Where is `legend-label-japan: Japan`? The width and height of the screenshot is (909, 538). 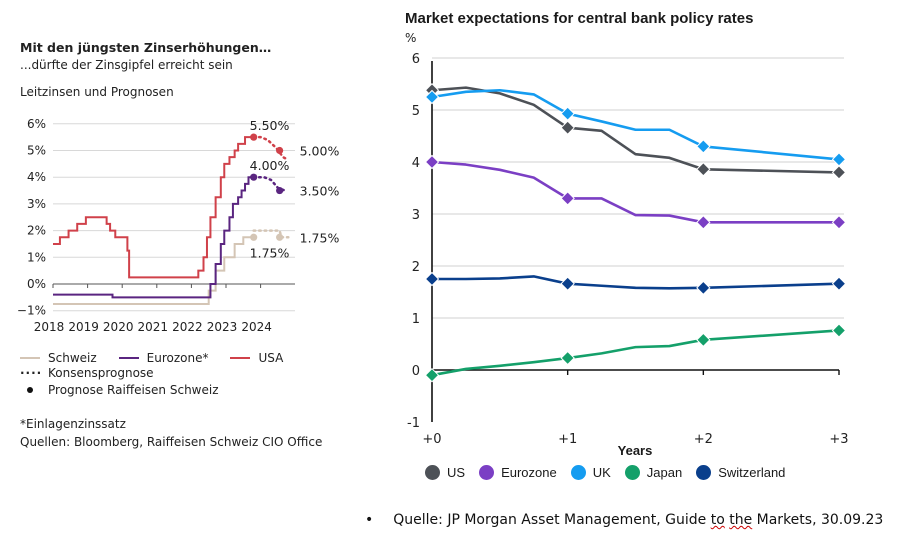 legend-label-japan: Japan is located at coordinates (664, 472).